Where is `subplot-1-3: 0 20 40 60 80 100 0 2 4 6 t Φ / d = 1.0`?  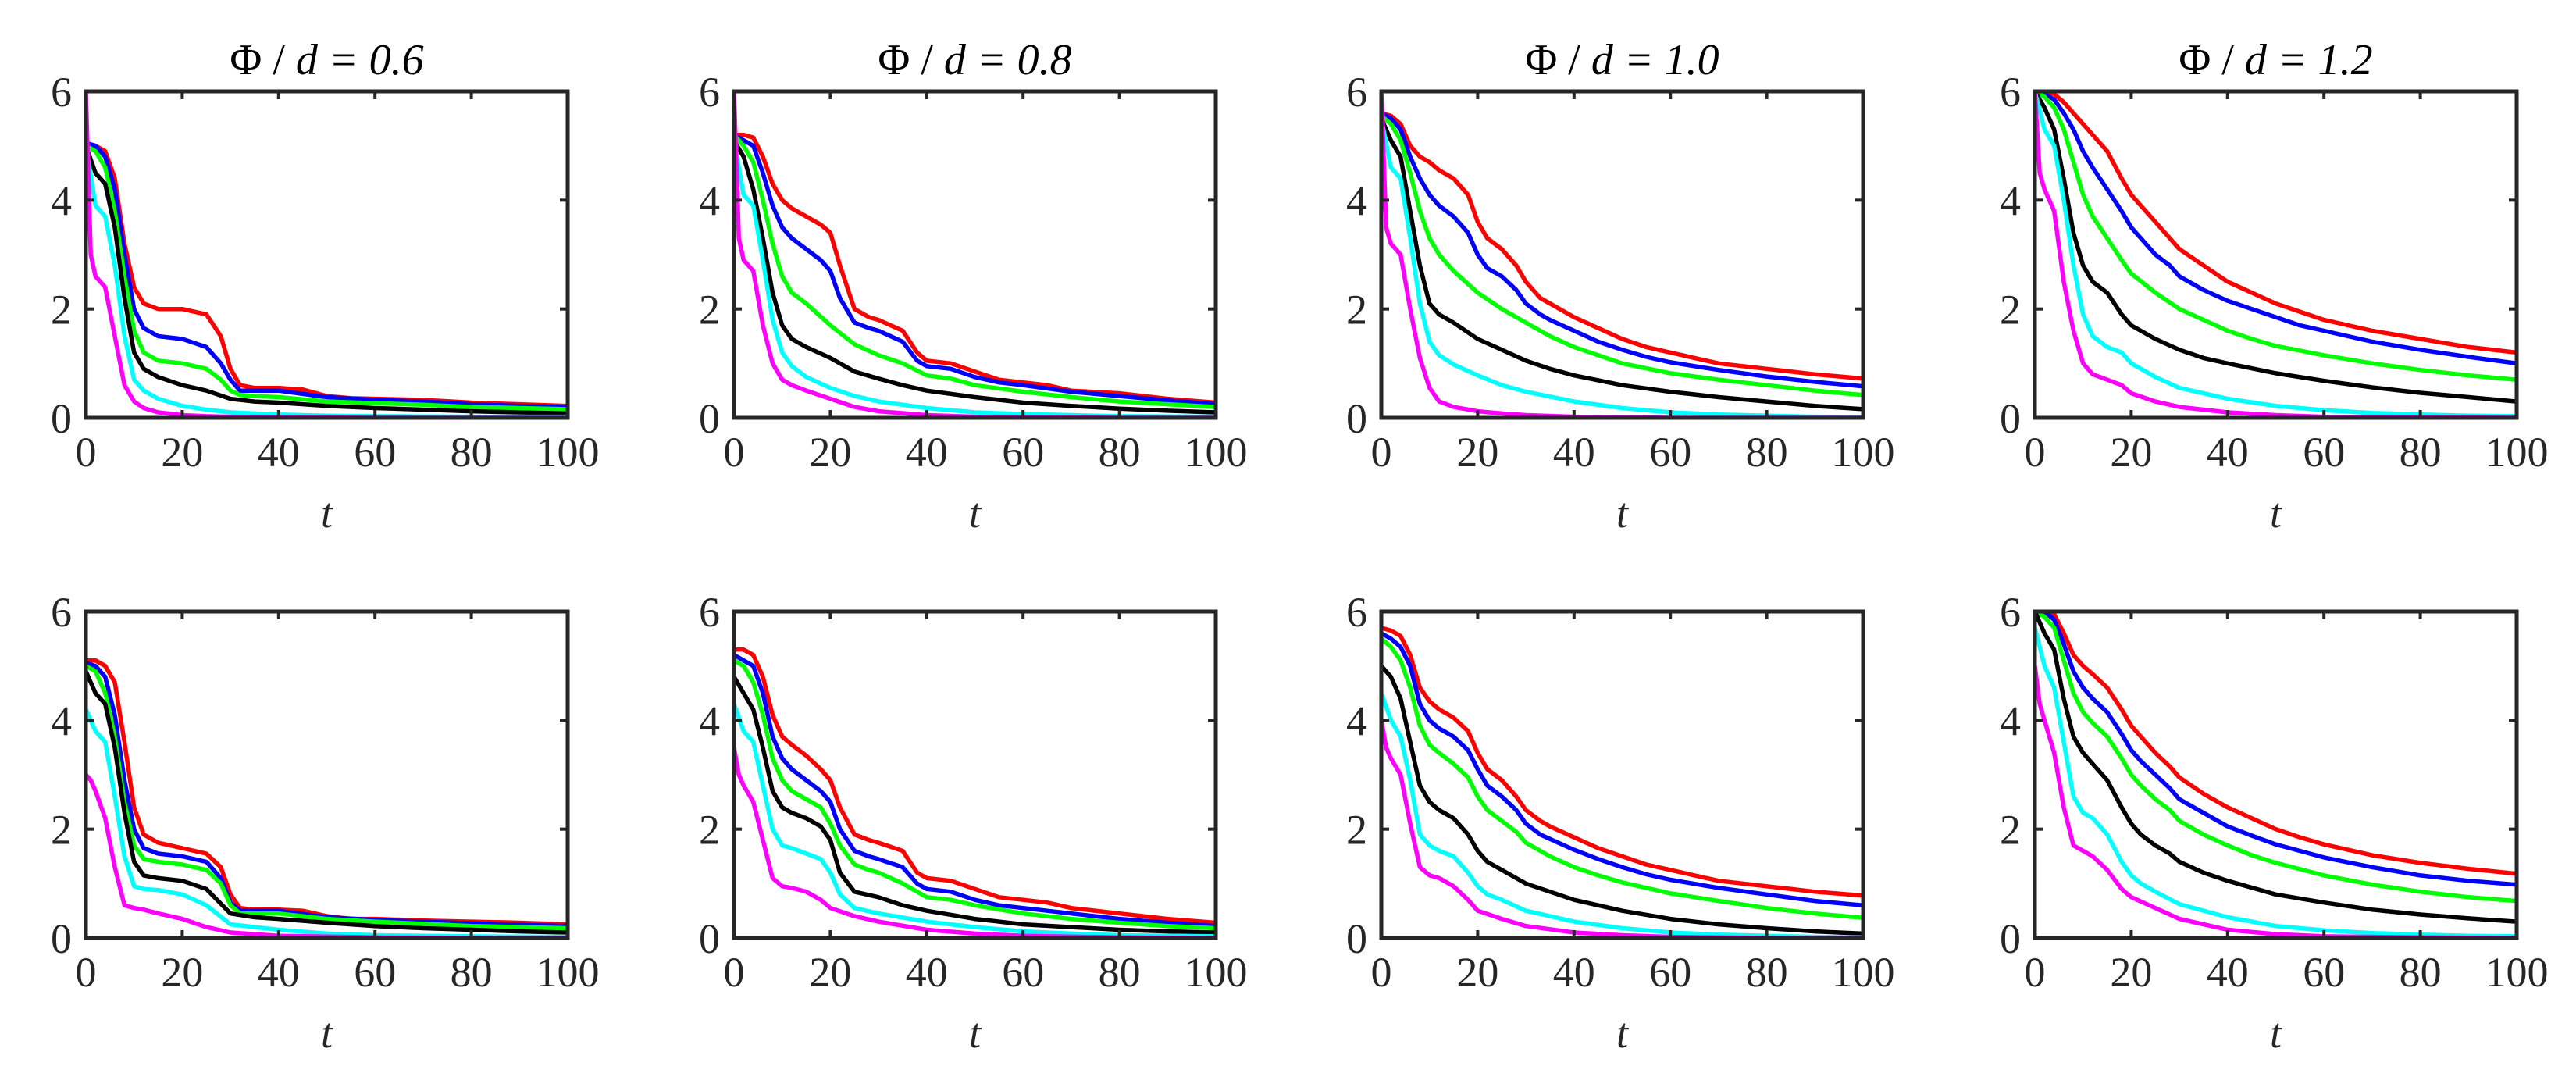
subplot-1-3: 0 20 40 60 80 100 0 2 4 6 t Φ / d = 1.0 is located at coordinates (1621, 286).